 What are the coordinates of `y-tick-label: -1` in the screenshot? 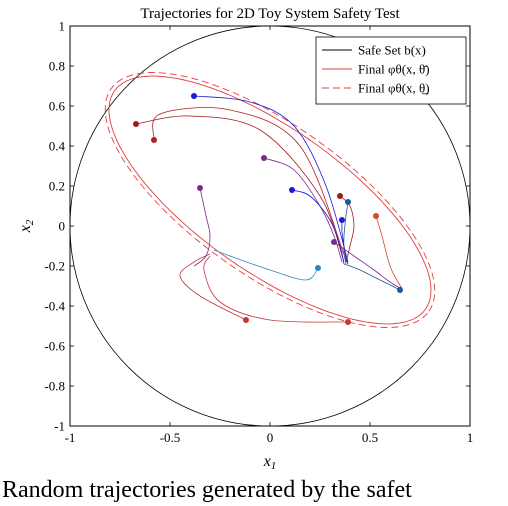 It's located at (59, 426).